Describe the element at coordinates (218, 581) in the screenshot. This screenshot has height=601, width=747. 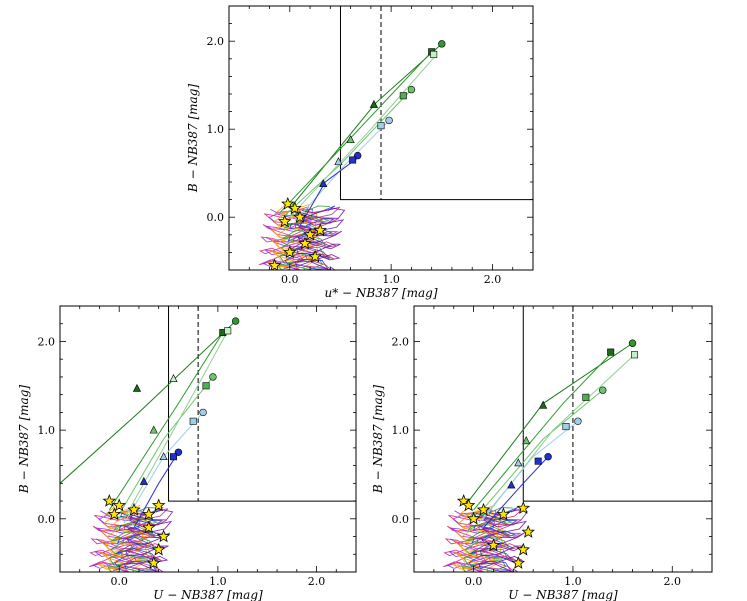
I see `x-tick-label: 1.0` at that location.